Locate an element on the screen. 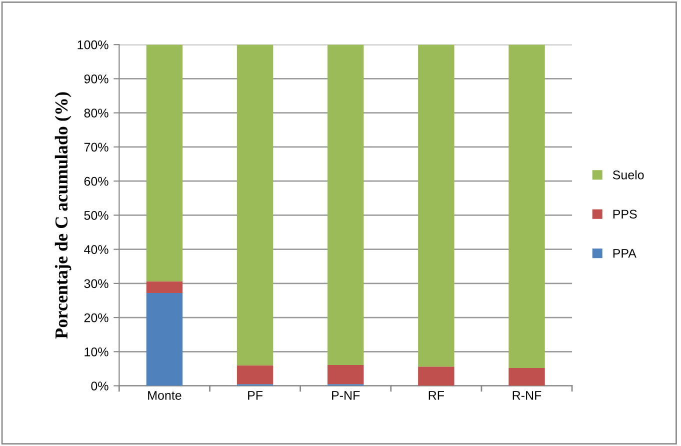  y-tick-label: 90% is located at coordinates (96, 79).